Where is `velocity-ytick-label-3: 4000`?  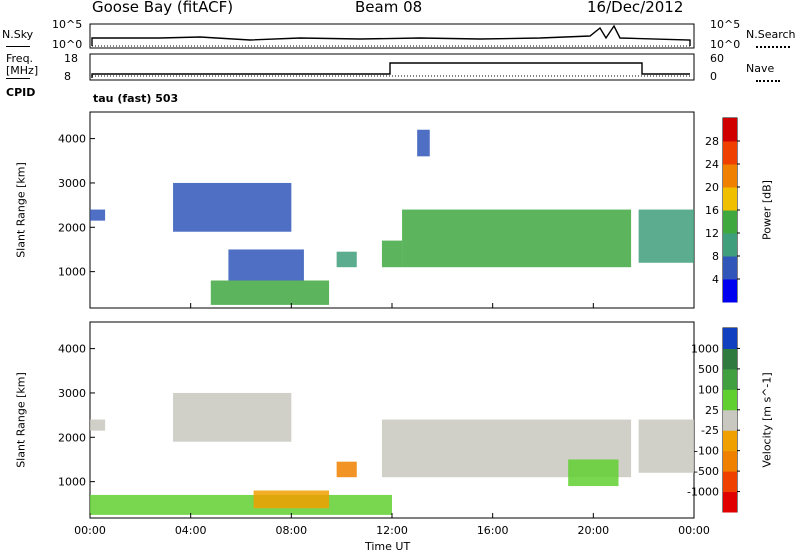
velocity-ytick-label-3: 4000 is located at coordinates (72, 349).